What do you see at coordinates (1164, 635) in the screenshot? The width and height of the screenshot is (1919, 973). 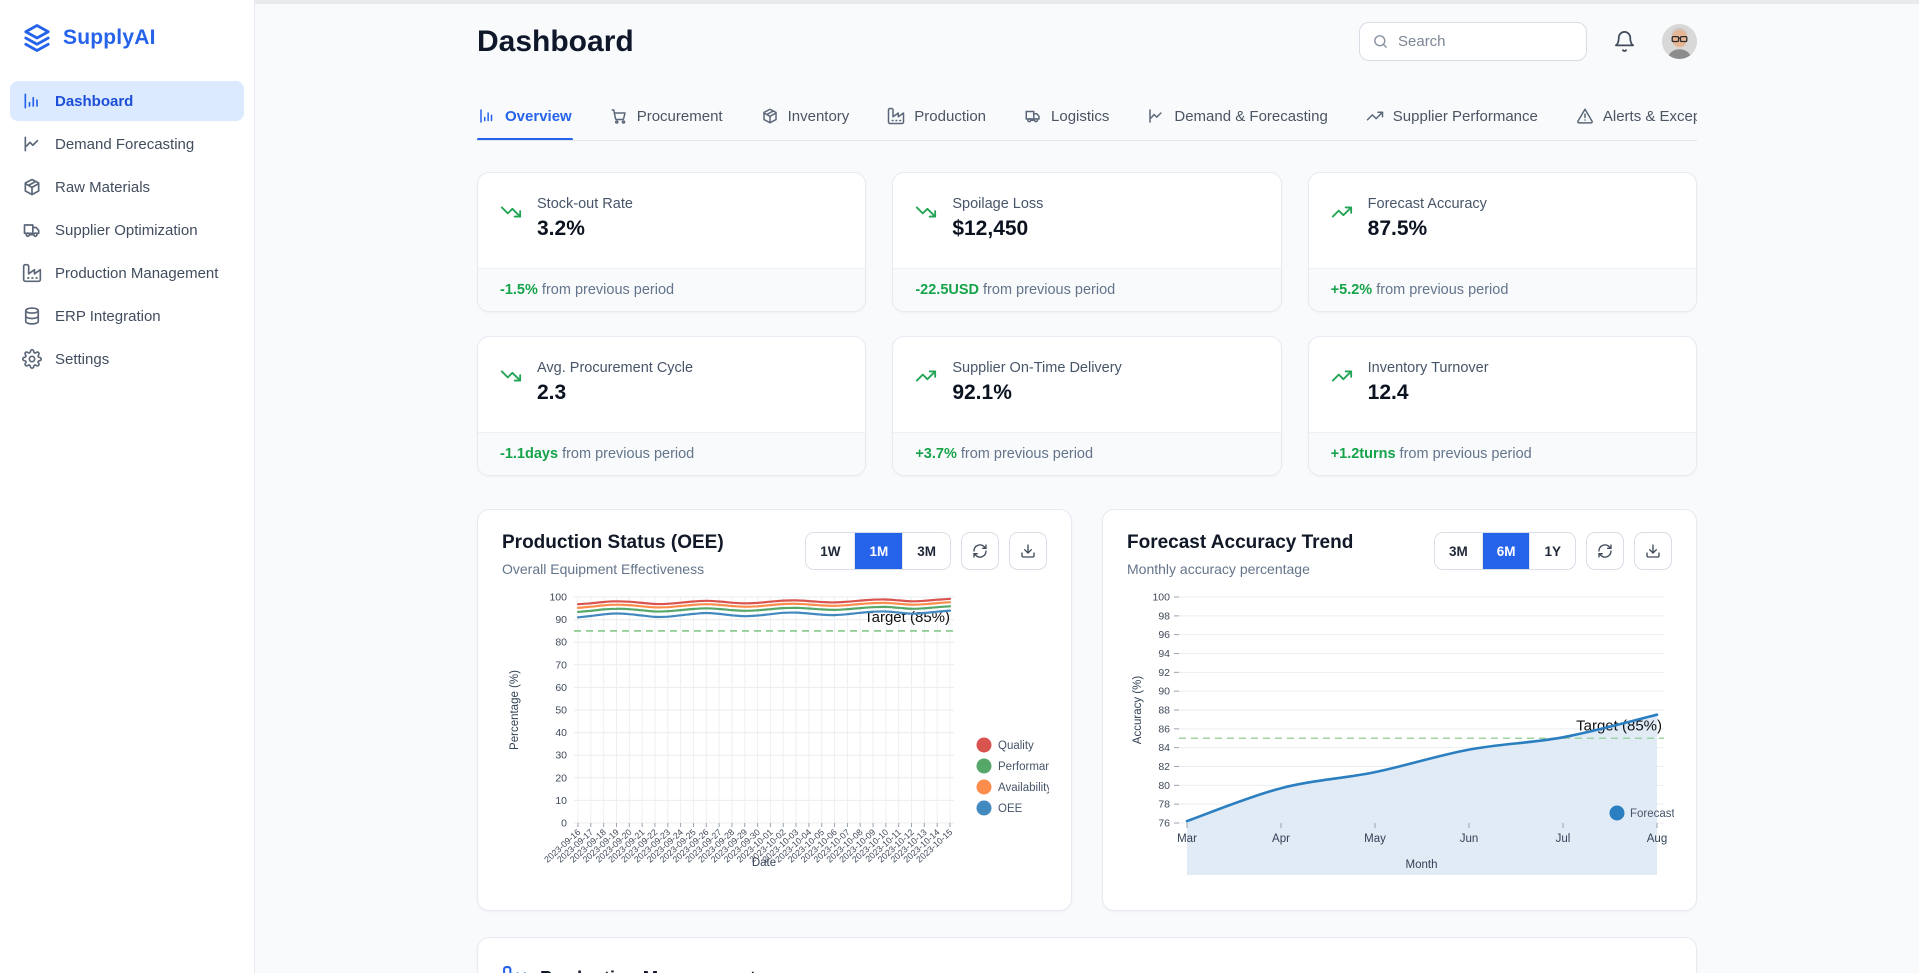 I see `svg-text: 96` at bounding box center [1164, 635].